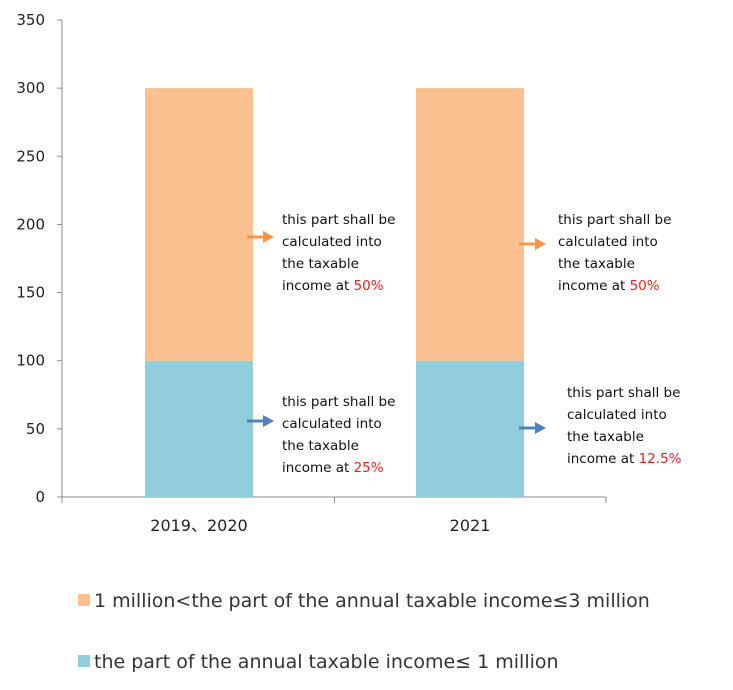  What do you see at coordinates (30, 156) in the screenshot?
I see `y-tick-label: 250` at bounding box center [30, 156].